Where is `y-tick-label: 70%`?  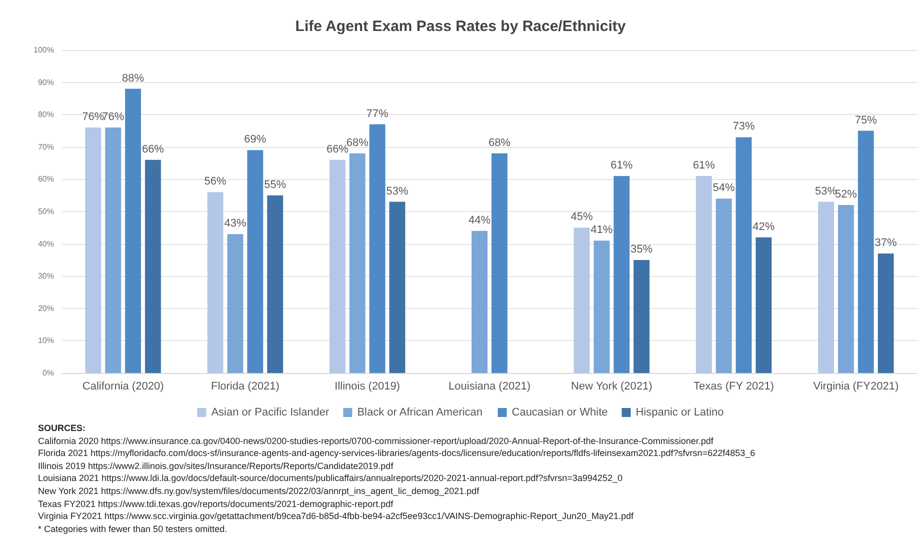 y-tick-label: 70% is located at coordinates (46, 147).